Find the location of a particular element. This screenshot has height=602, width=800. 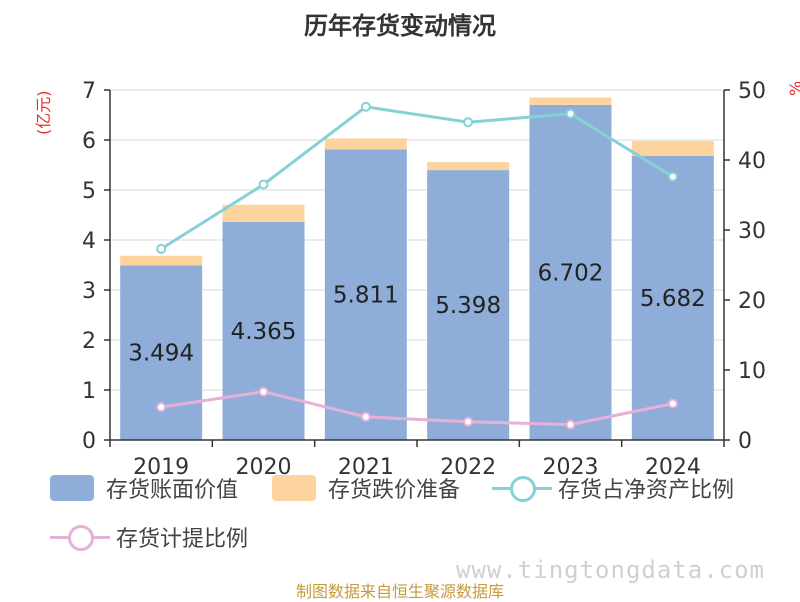

provision-ratio-line is located at coordinates (417, 408).